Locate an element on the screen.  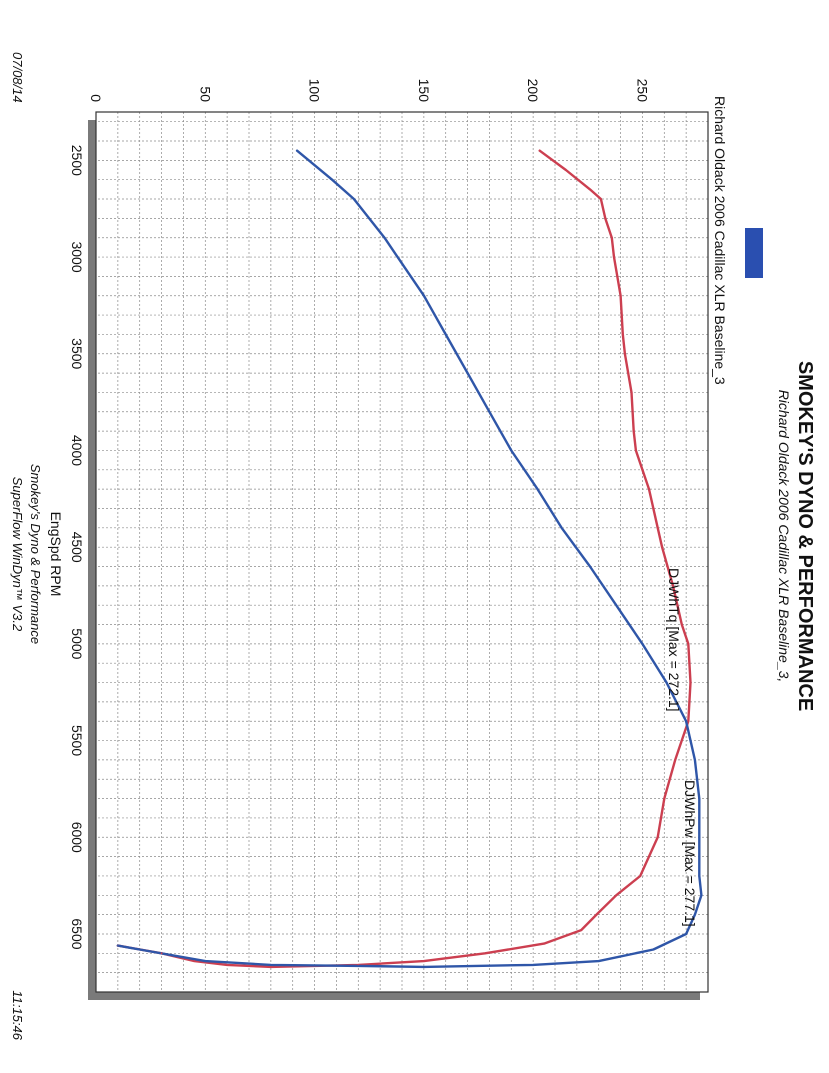
x-tick-label: 5500 is located at coordinates (77, 740).